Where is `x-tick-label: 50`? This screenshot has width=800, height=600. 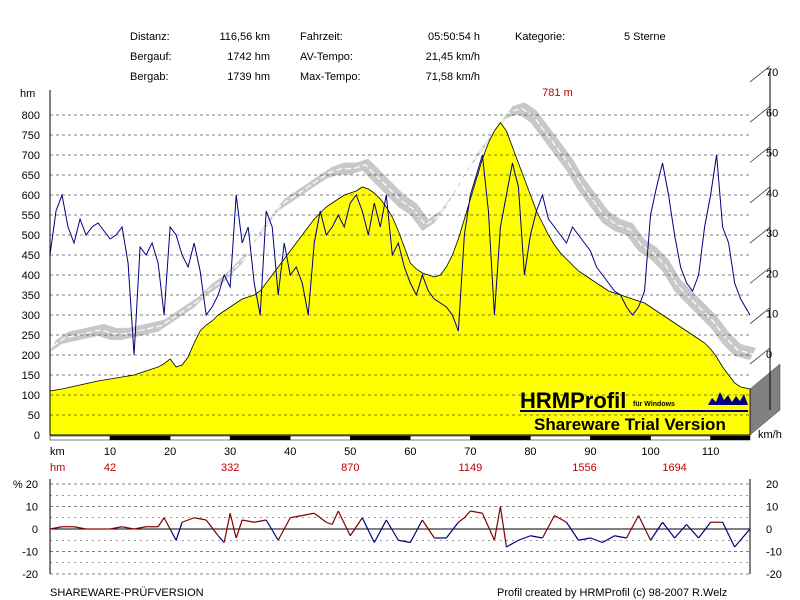 x-tick-label: 50 is located at coordinates (350, 452).